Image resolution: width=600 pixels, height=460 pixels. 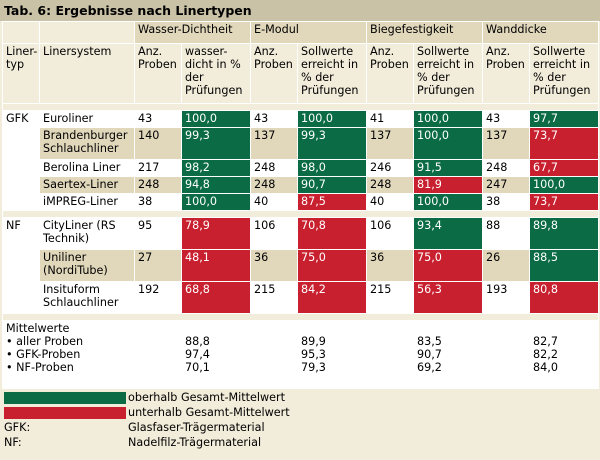 I want to click on mean-value: 83,5, so click(x=429, y=341).